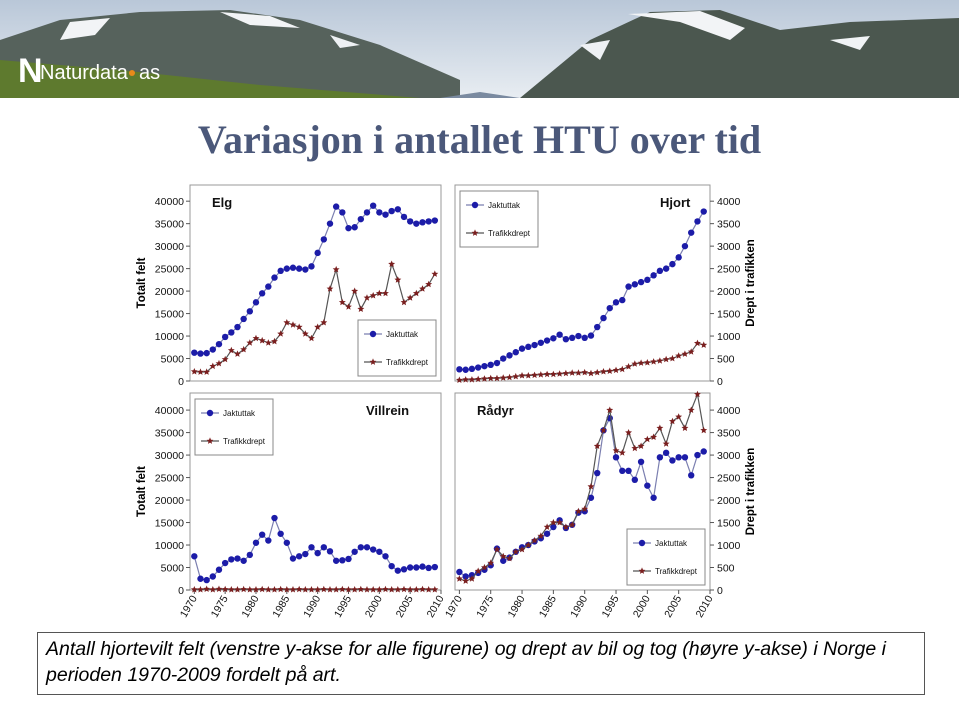 The image size is (959, 701). What do you see at coordinates (479, 139) in the screenshot?
I see `slide-title: Variasjon i antallet HTU over tid` at bounding box center [479, 139].